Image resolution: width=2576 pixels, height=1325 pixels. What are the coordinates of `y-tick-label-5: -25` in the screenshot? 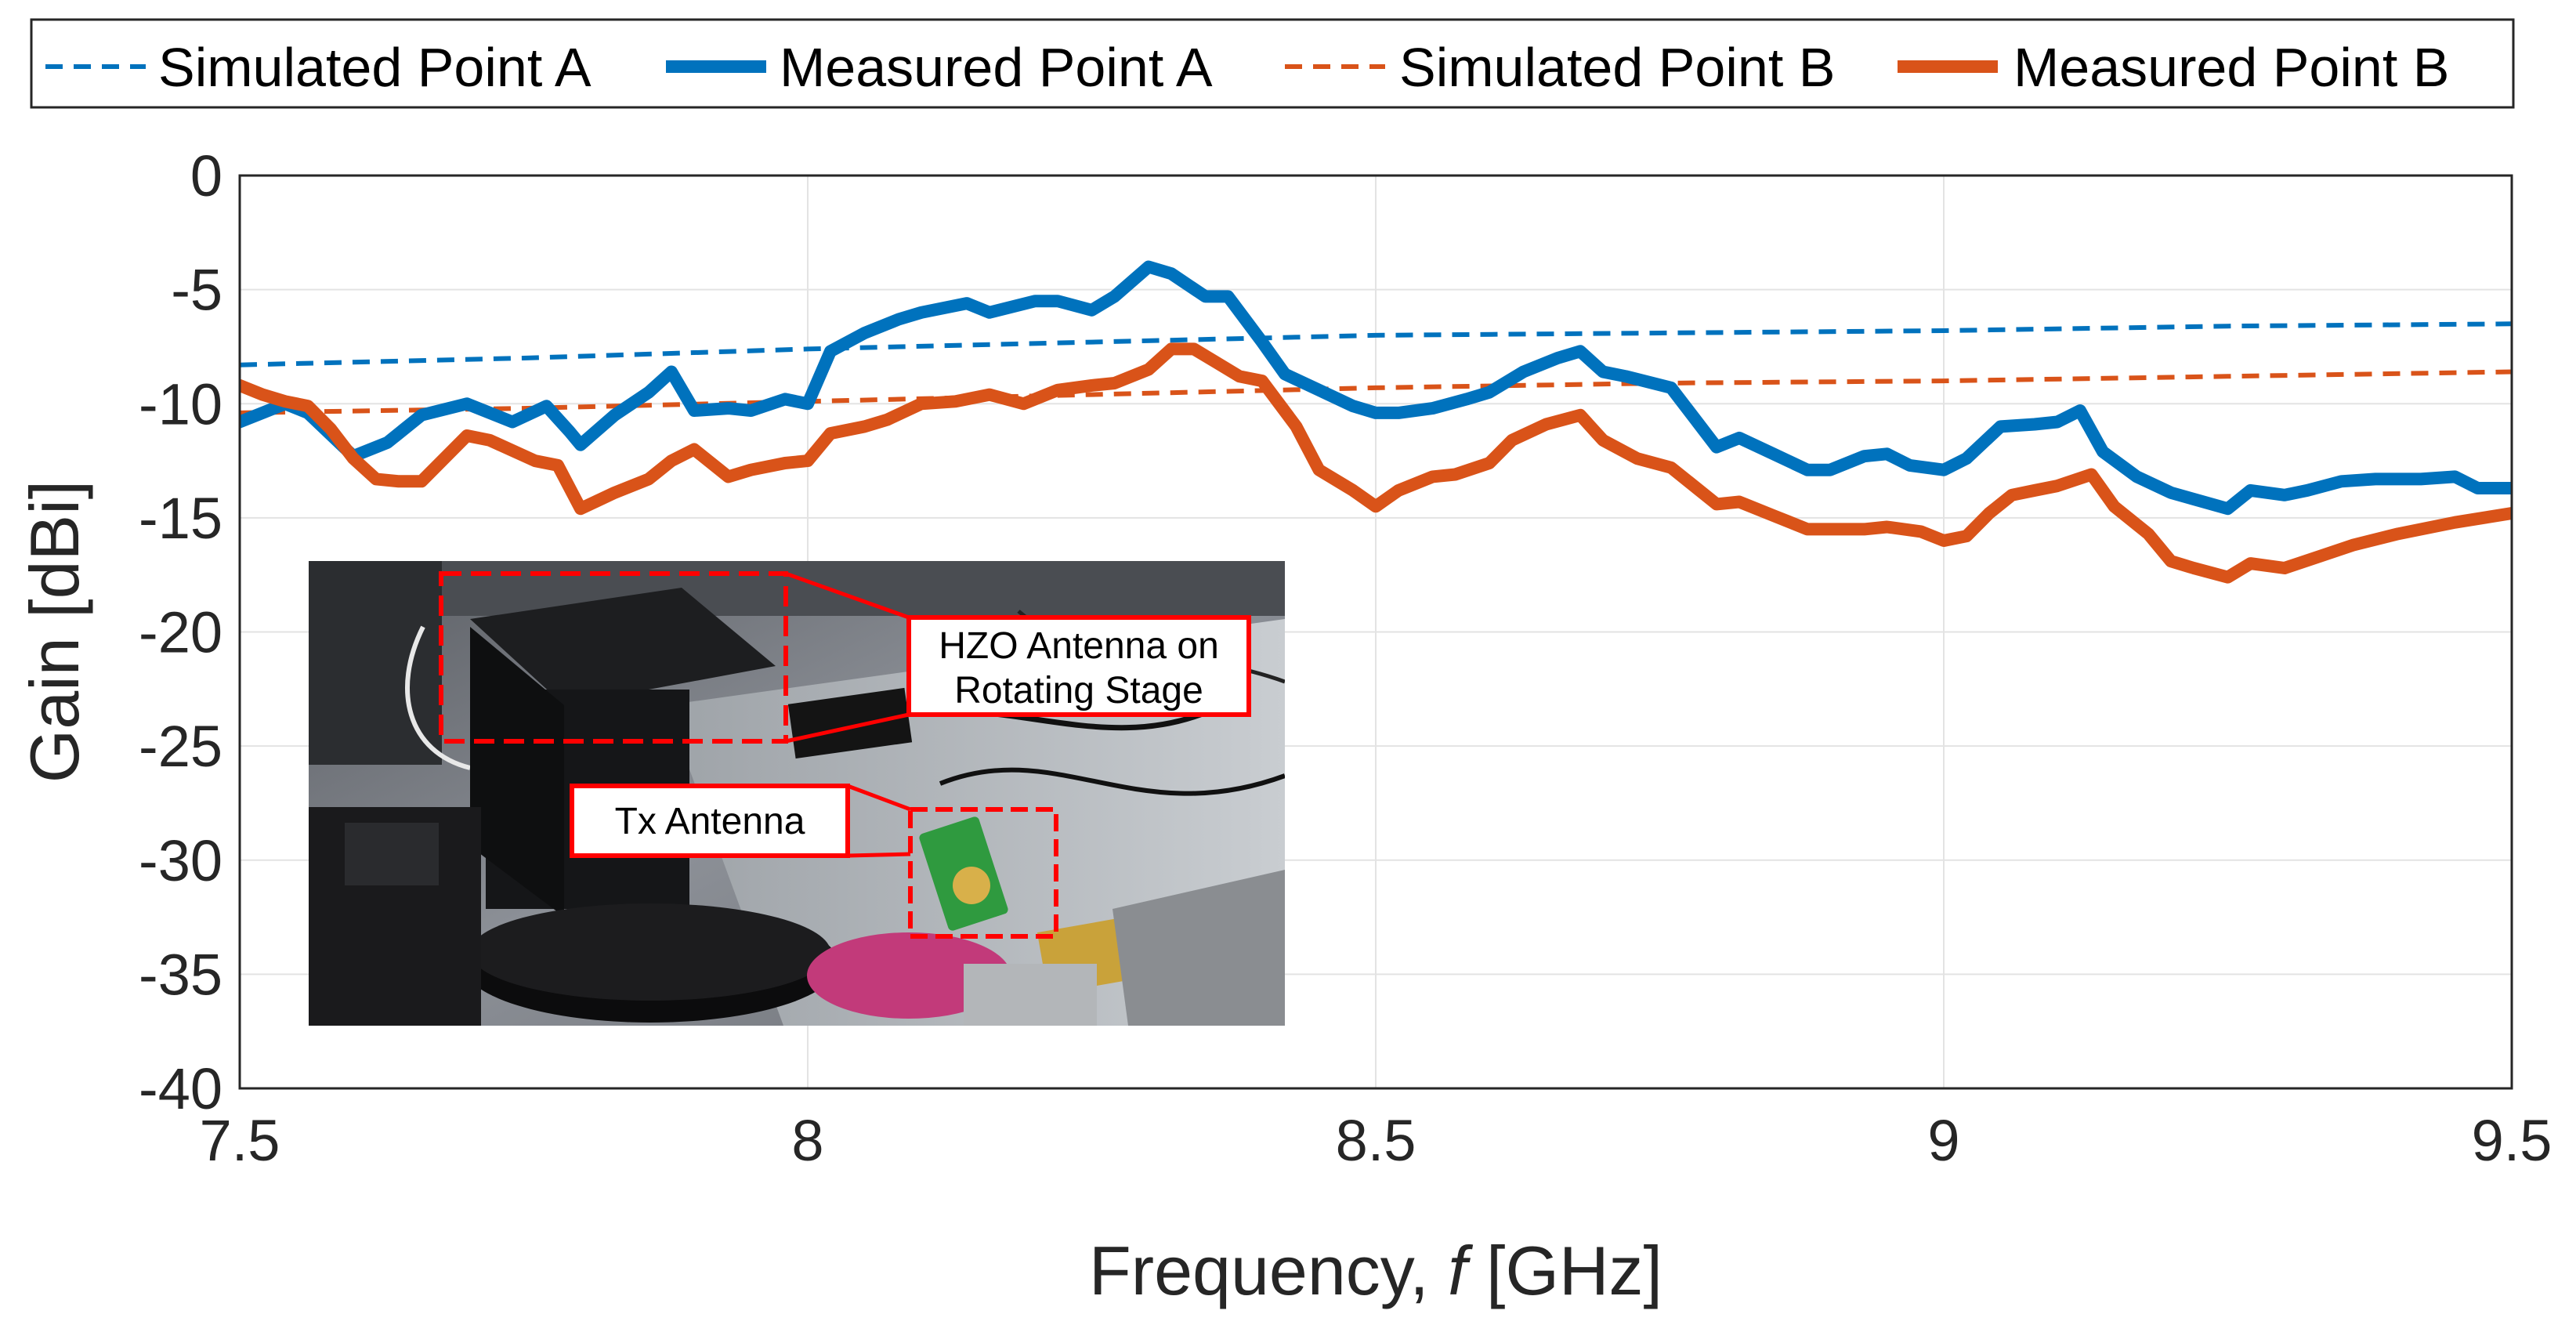 It's located at (181, 746).